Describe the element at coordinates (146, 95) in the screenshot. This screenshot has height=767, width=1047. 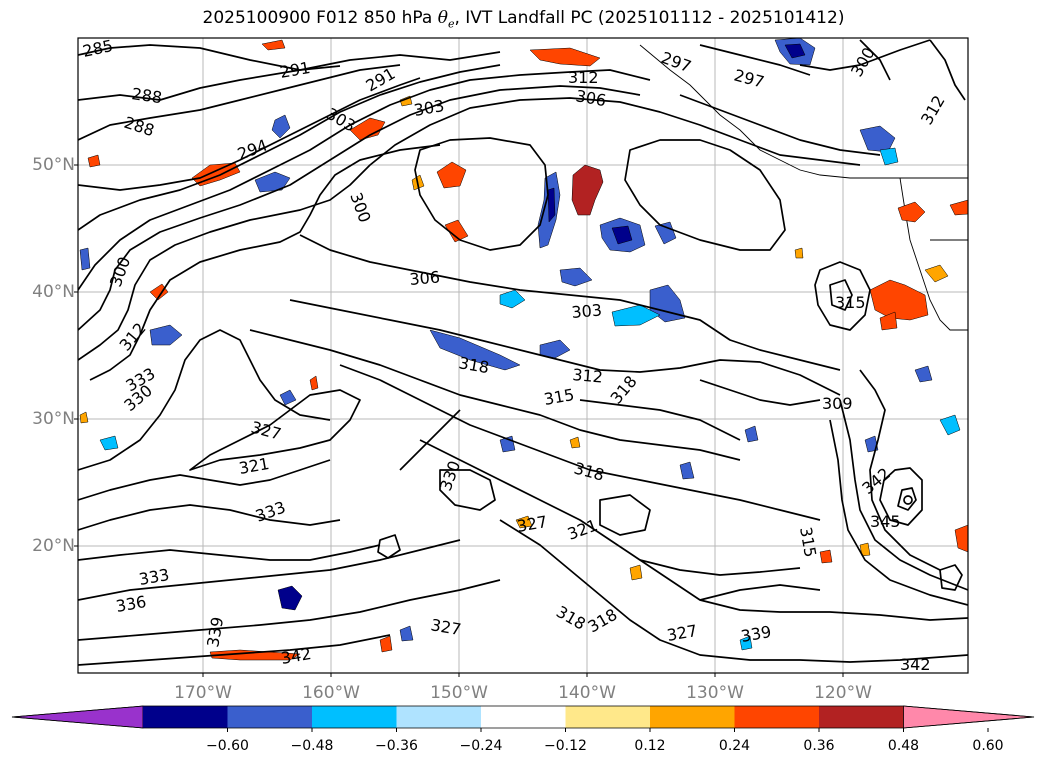
I see `contour-label: 288` at that location.